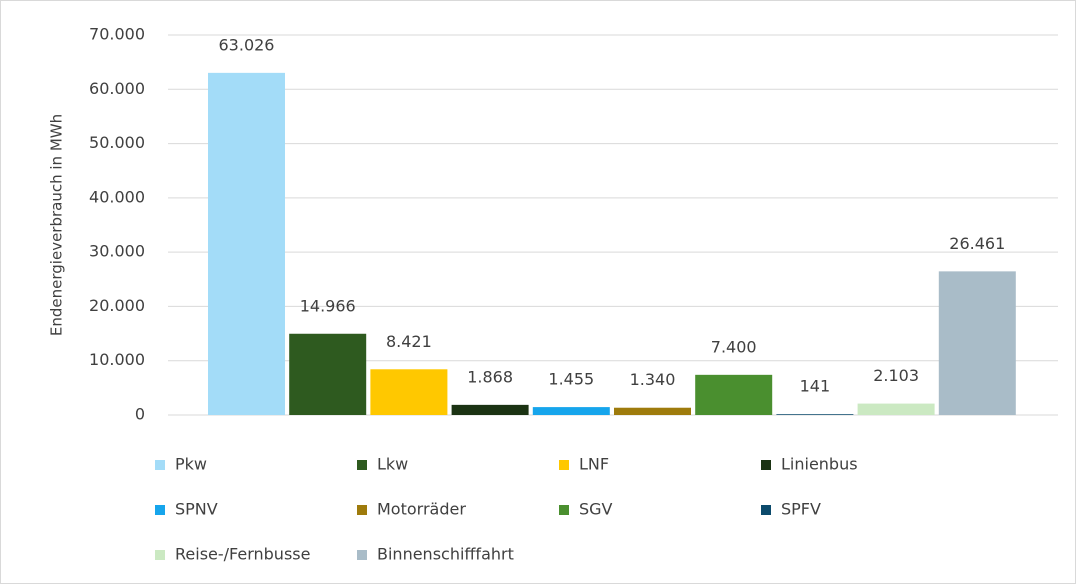  What do you see at coordinates (421, 509) in the screenshot?
I see `legend-label: Motorräder` at bounding box center [421, 509].